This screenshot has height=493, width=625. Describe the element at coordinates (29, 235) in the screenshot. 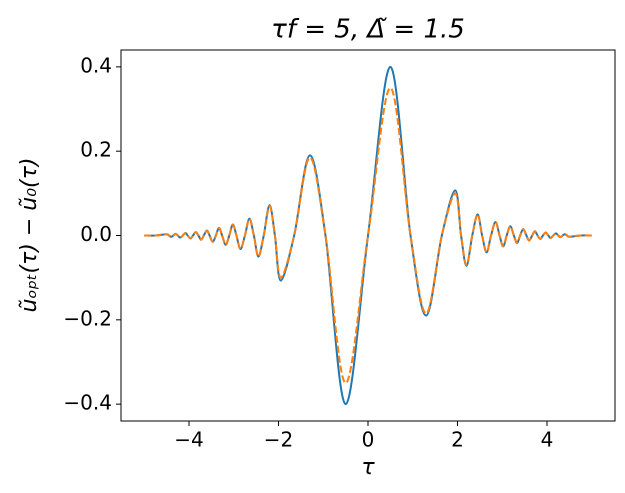

I see `y-axis-label: ũₒₚₜ(τ) − ũ₀(τ)` at that location.